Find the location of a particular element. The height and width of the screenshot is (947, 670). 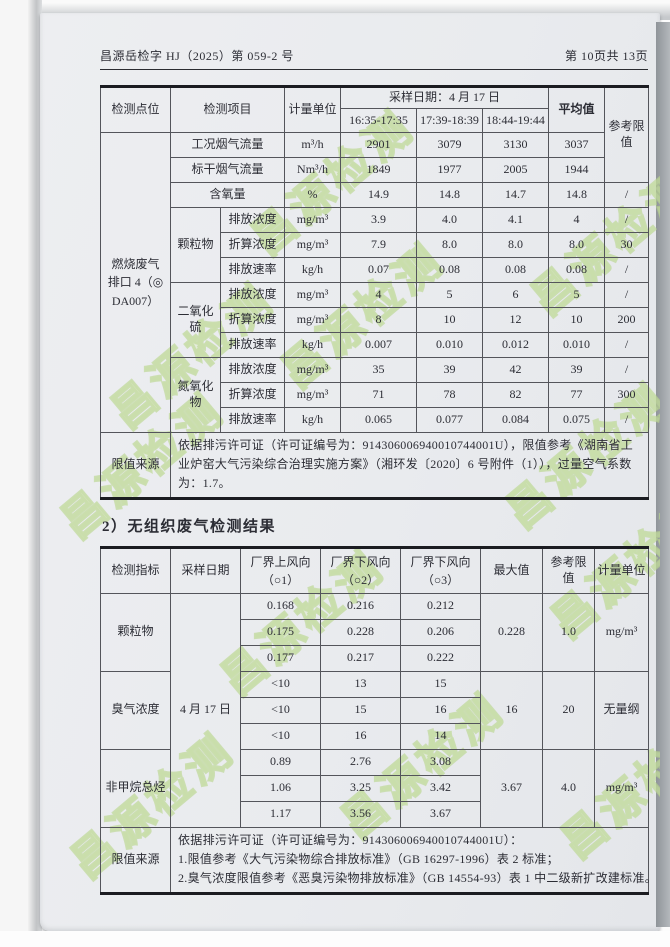

th-unit: 计量单位 is located at coordinates (313, 109).